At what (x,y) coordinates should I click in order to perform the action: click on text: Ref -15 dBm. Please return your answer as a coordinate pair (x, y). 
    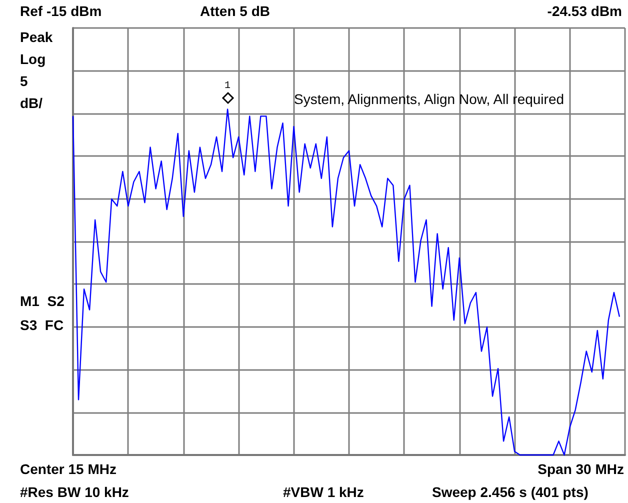
    Looking at the image, I should click on (61, 11).